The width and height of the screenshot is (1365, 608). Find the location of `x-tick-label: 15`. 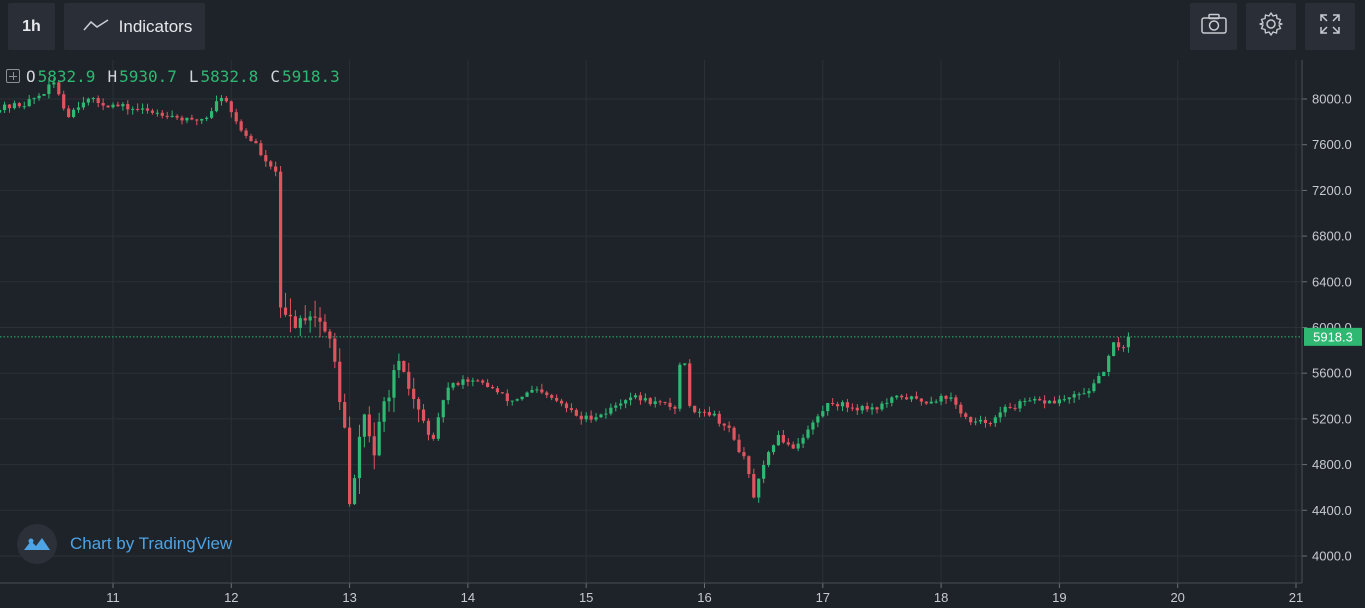

x-tick-label: 15 is located at coordinates (586, 597).